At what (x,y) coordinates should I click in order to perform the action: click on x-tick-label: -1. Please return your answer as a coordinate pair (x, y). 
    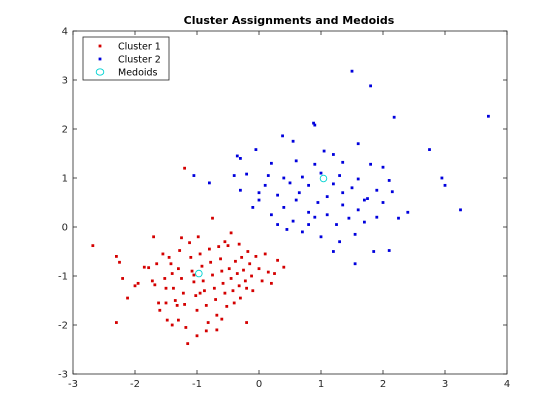
    Looking at the image, I should click on (197, 384).